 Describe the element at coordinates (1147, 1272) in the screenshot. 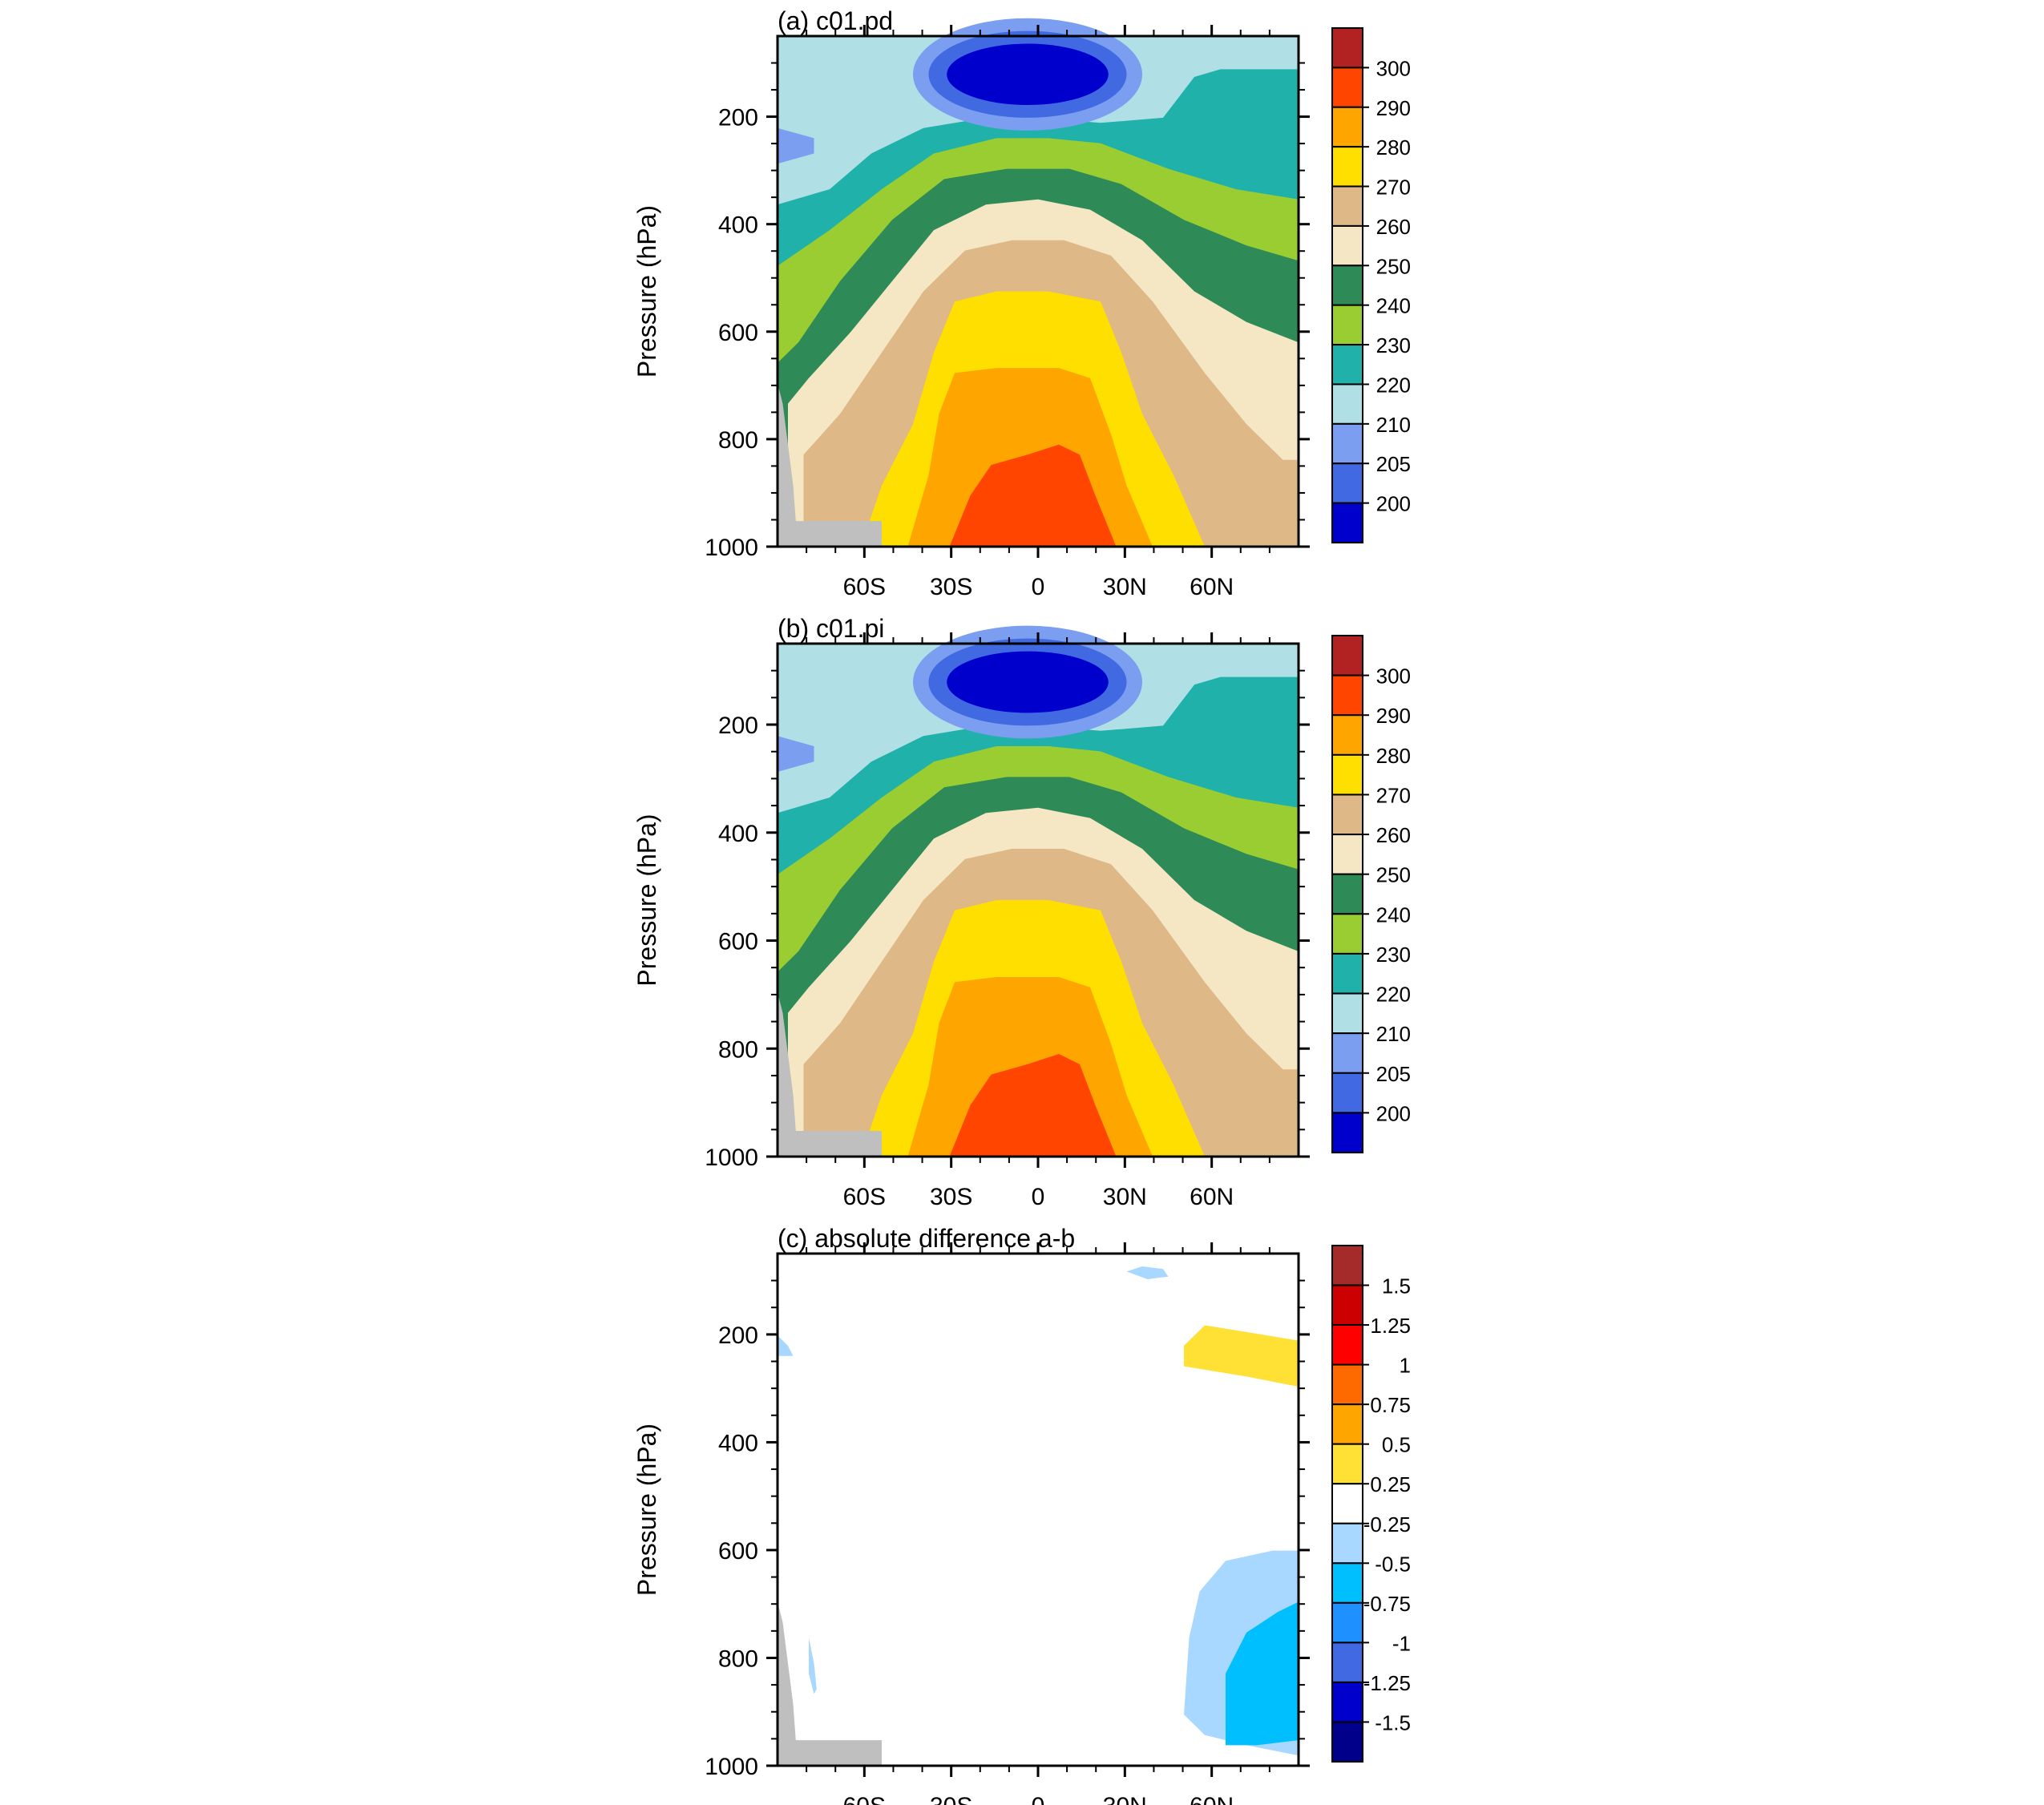

I see `contour-blob-neg-top` at that location.